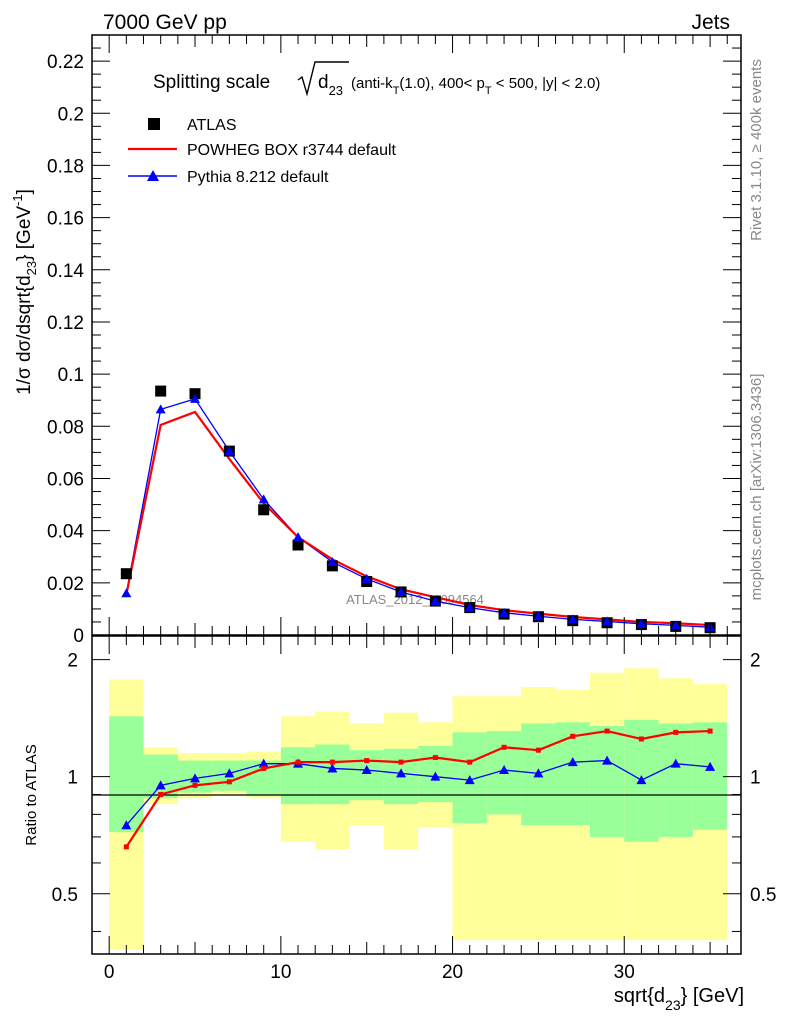 The height and width of the screenshot is (1024, 786). What do you see at coordinates (441, 83) in the screenshot?
I see `title-rest2: (1.0), 400< p` at bounding box center [441, 83].